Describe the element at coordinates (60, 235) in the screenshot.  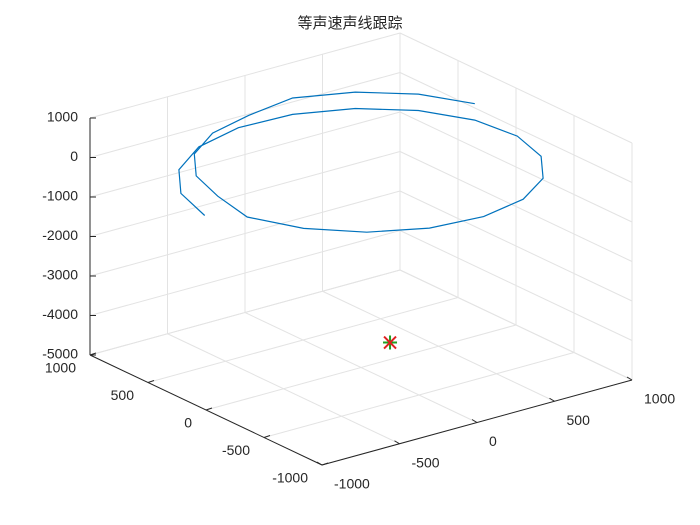
I see `z-tick-label: -2000` at that location.